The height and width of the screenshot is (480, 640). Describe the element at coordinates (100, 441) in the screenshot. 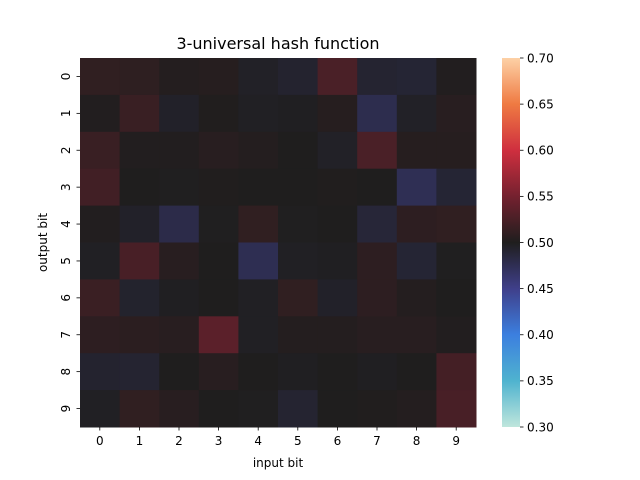

I see `x-tick-label: 0` at that location.